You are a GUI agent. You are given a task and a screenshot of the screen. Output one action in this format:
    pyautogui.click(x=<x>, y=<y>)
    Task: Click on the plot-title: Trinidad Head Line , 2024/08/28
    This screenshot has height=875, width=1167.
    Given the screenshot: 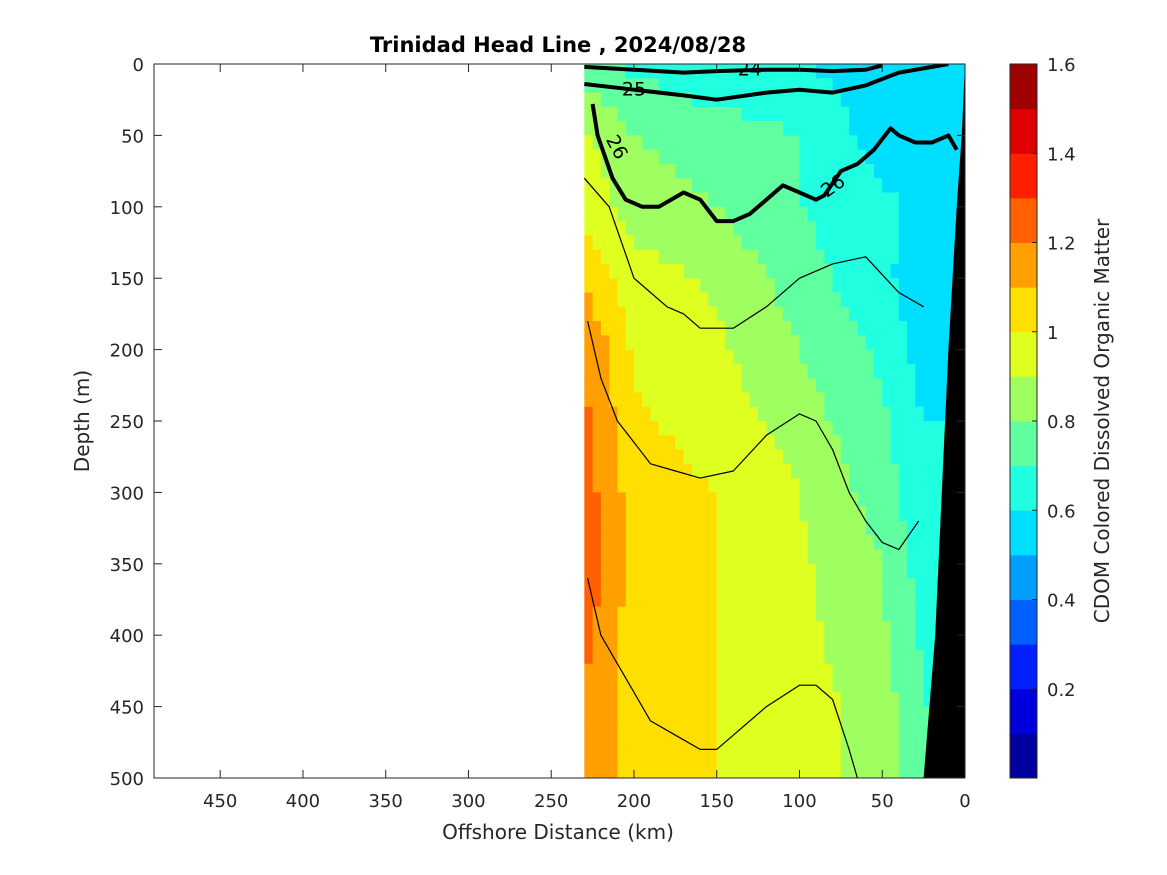 What is the action you would take?
    pyautogui.click(x=558, y=45)
    